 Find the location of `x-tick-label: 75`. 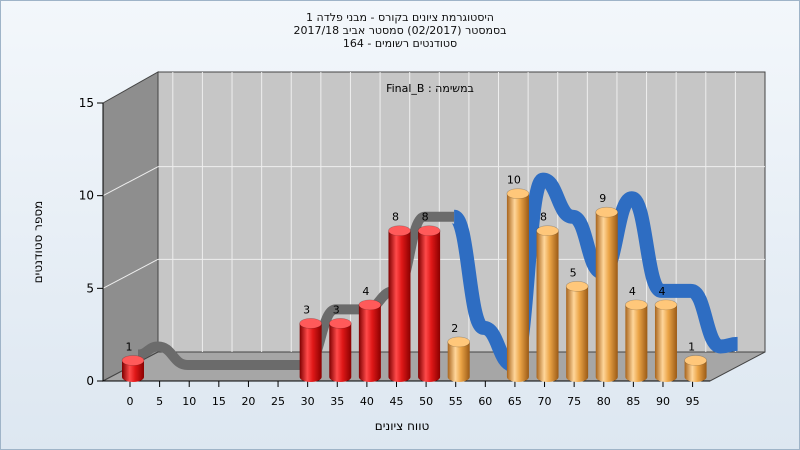

x-tick-label: 75 is located at coordinates (574, 401).